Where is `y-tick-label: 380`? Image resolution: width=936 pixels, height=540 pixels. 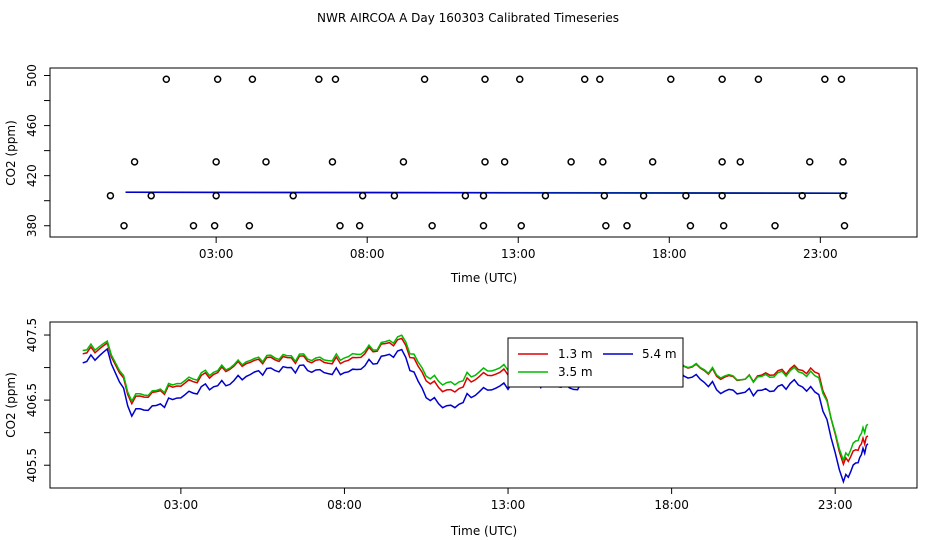
y-tick-label: 380 is located at coordinates (32, 225).